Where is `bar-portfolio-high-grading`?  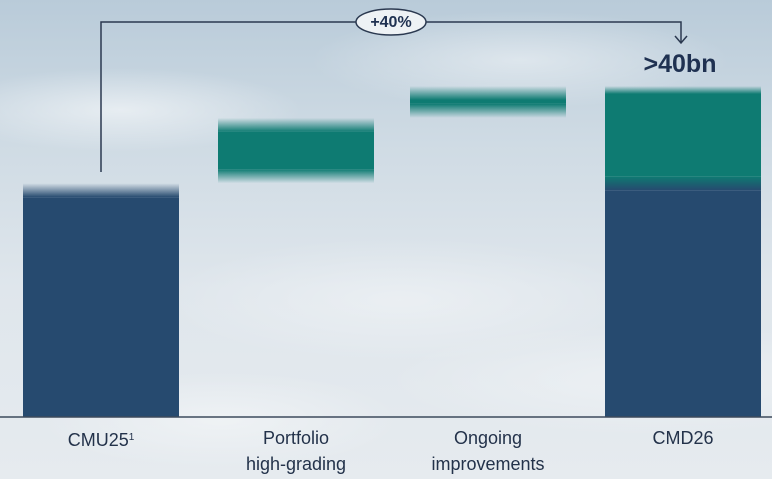
bar-portfolio-high-grading is located at coordinates (296, 150).